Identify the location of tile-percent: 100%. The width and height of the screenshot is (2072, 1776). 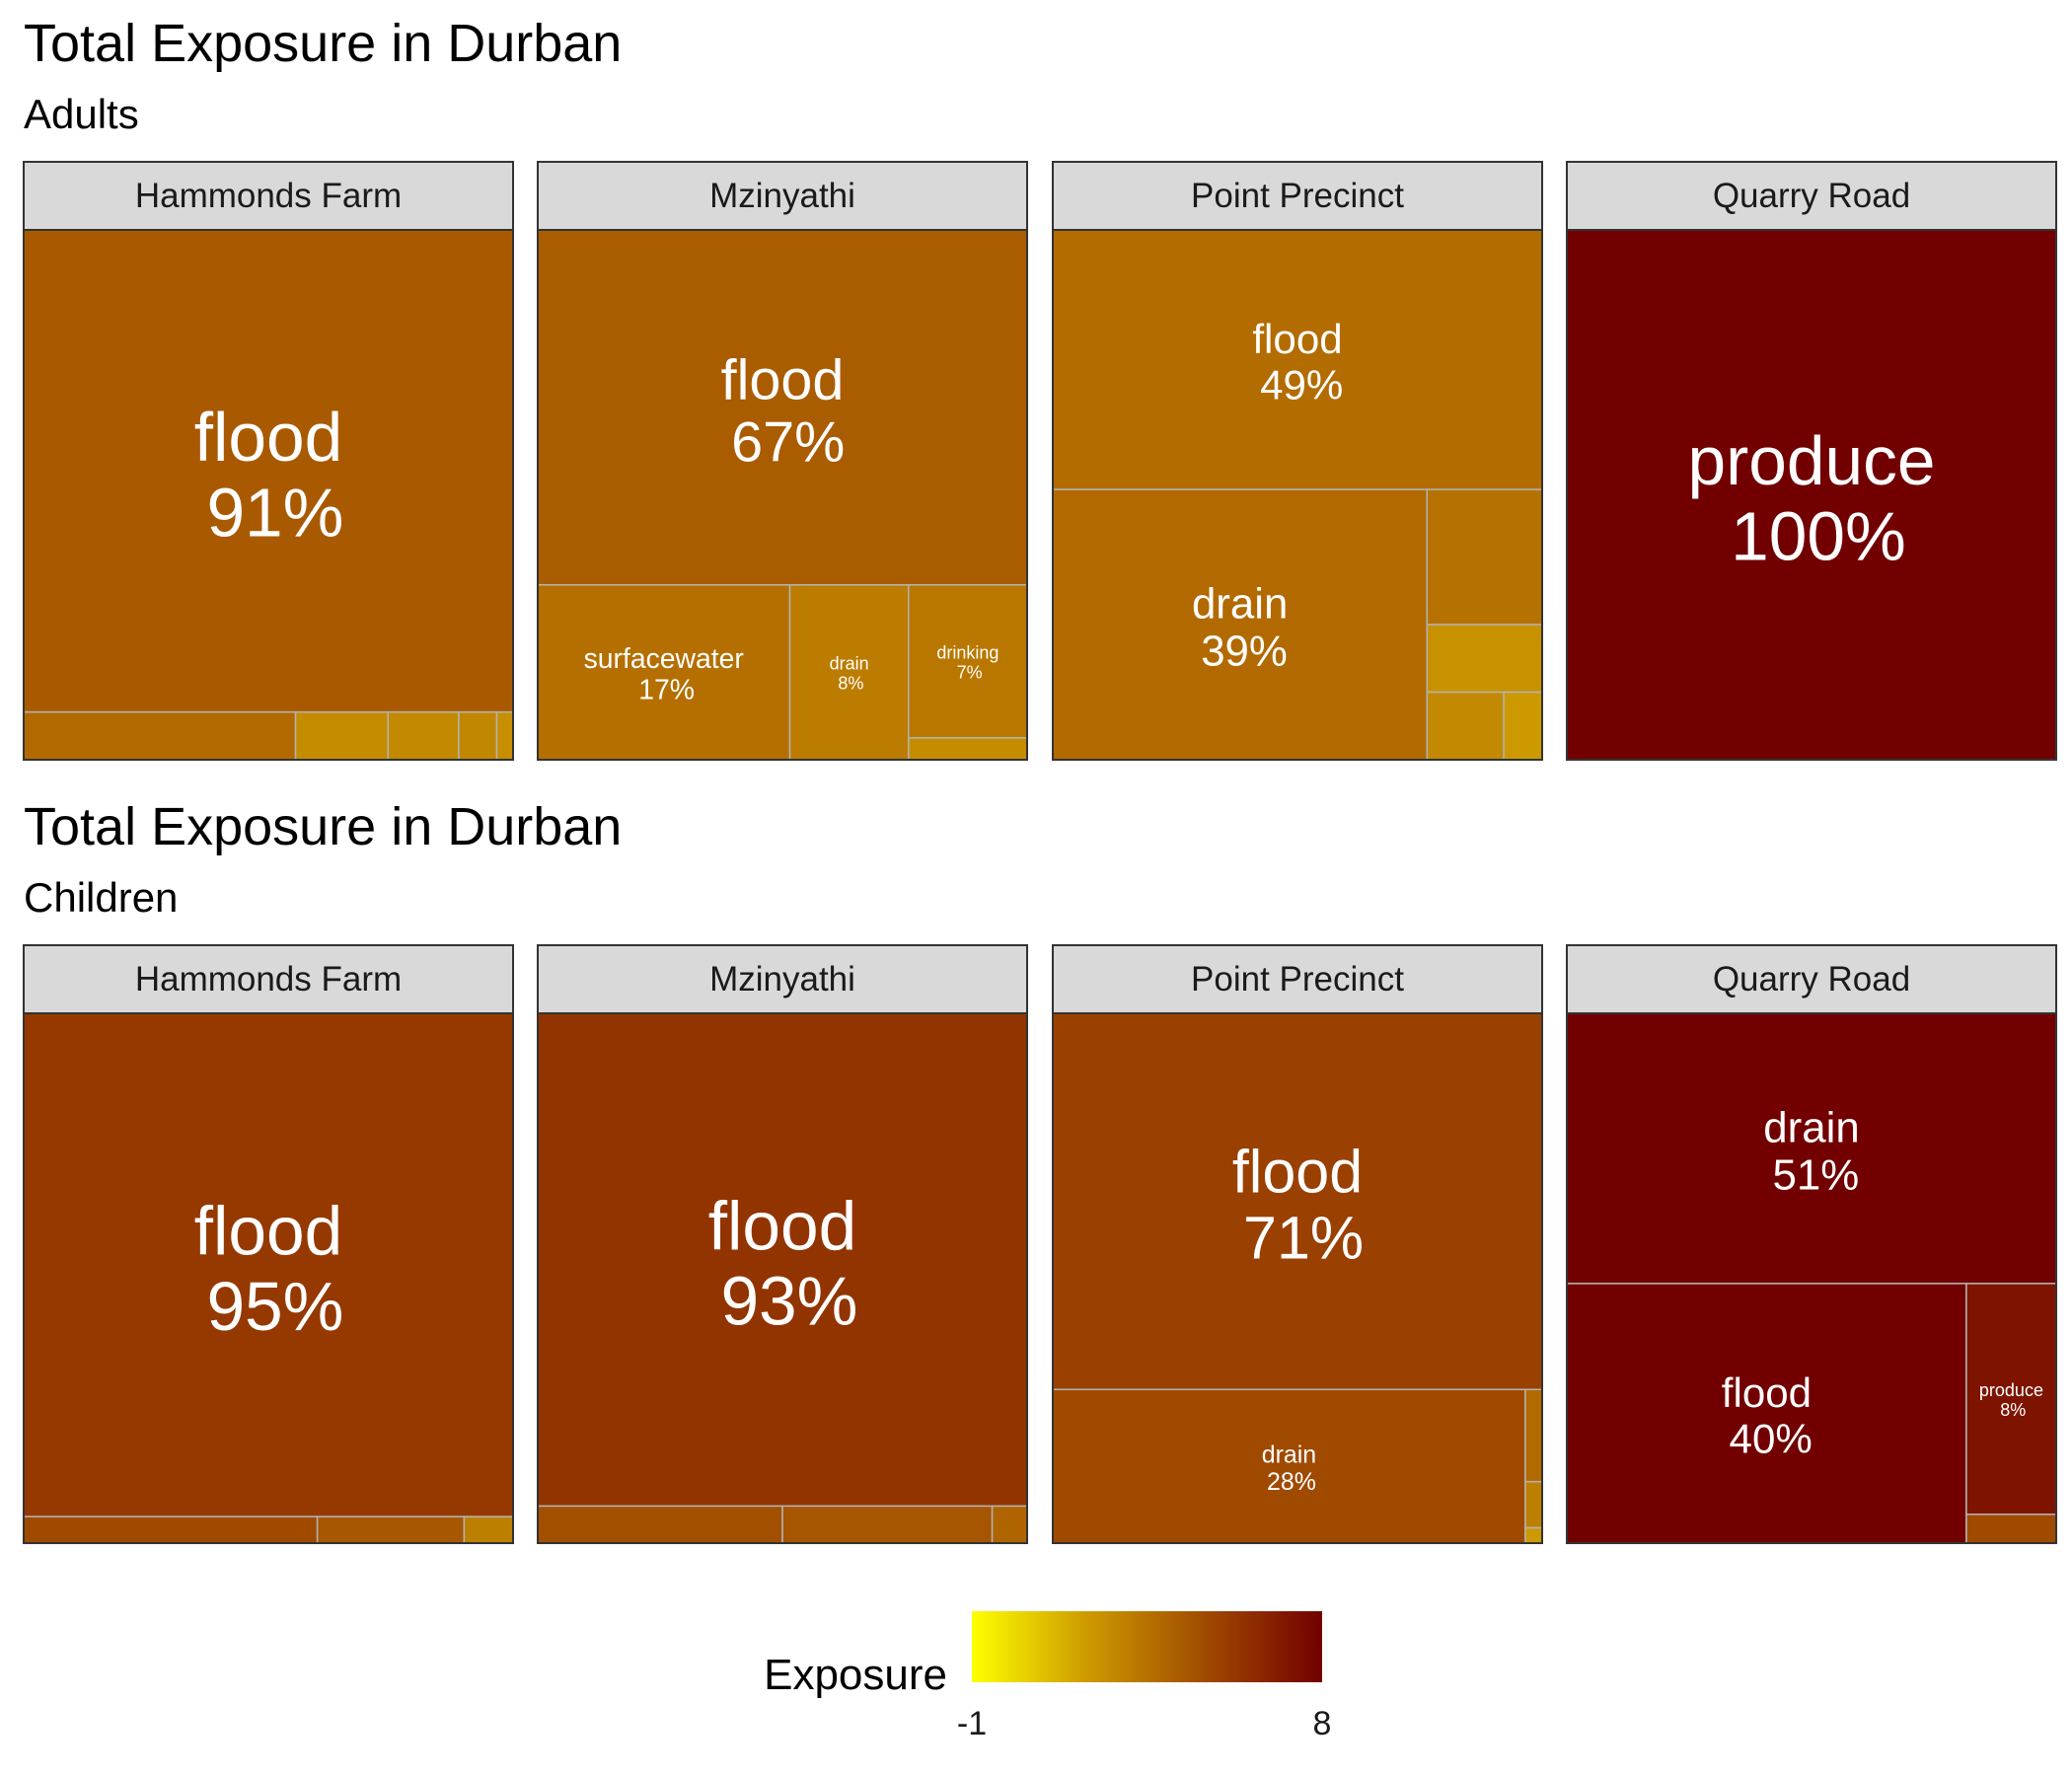
(1818, 536).